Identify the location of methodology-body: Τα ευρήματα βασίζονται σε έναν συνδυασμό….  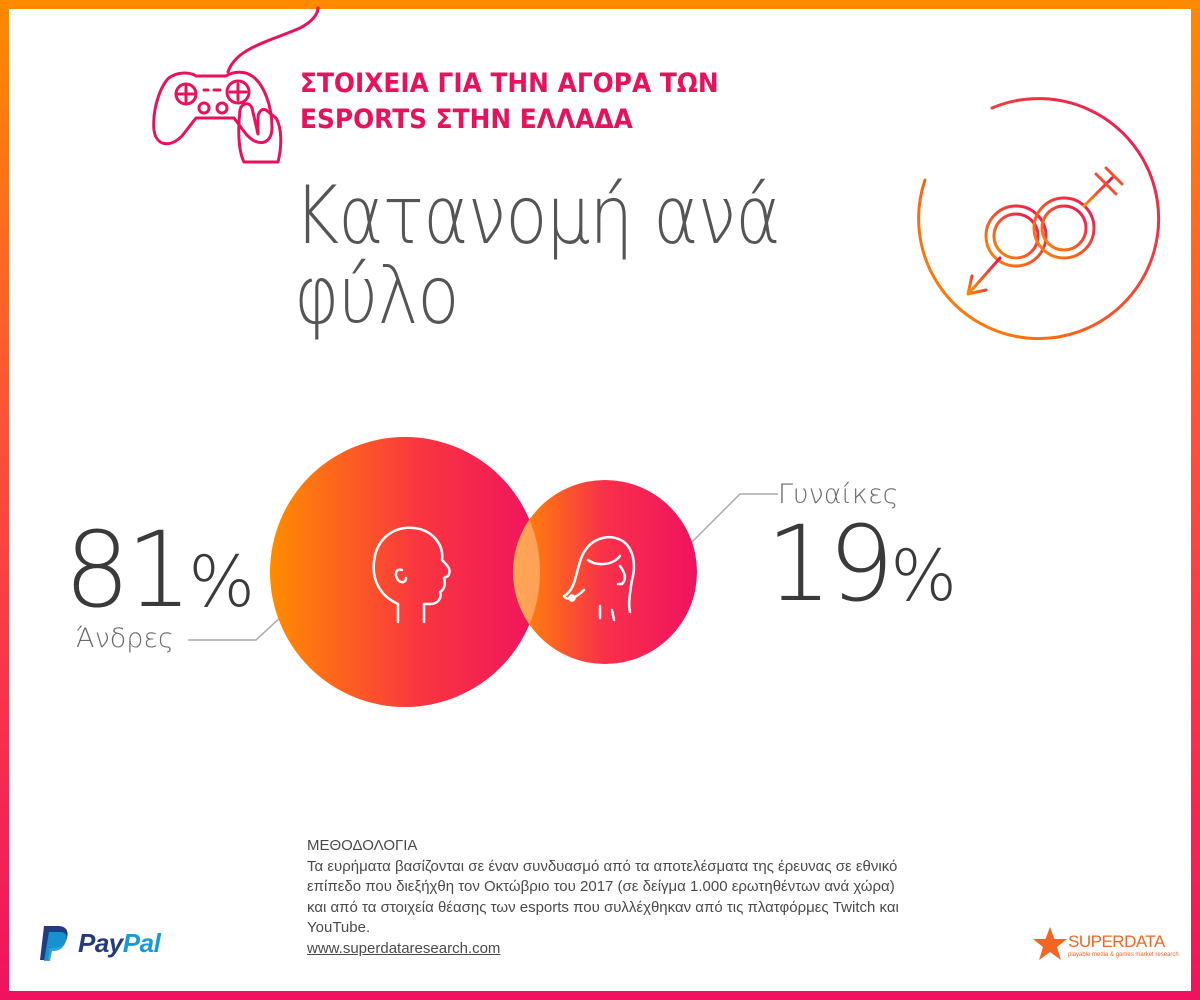
(603, 897).